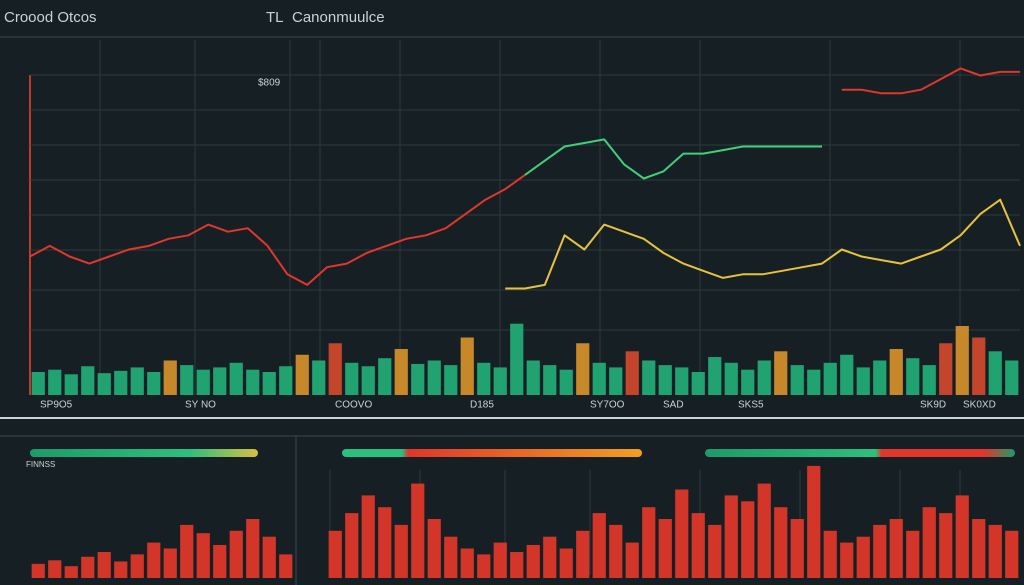 The height and width of the screenshot is (585, 1024). What do you see at coordinates (482, 405) in the screenshot?
I see `x-label: D185` at bounding box center [482, 405].